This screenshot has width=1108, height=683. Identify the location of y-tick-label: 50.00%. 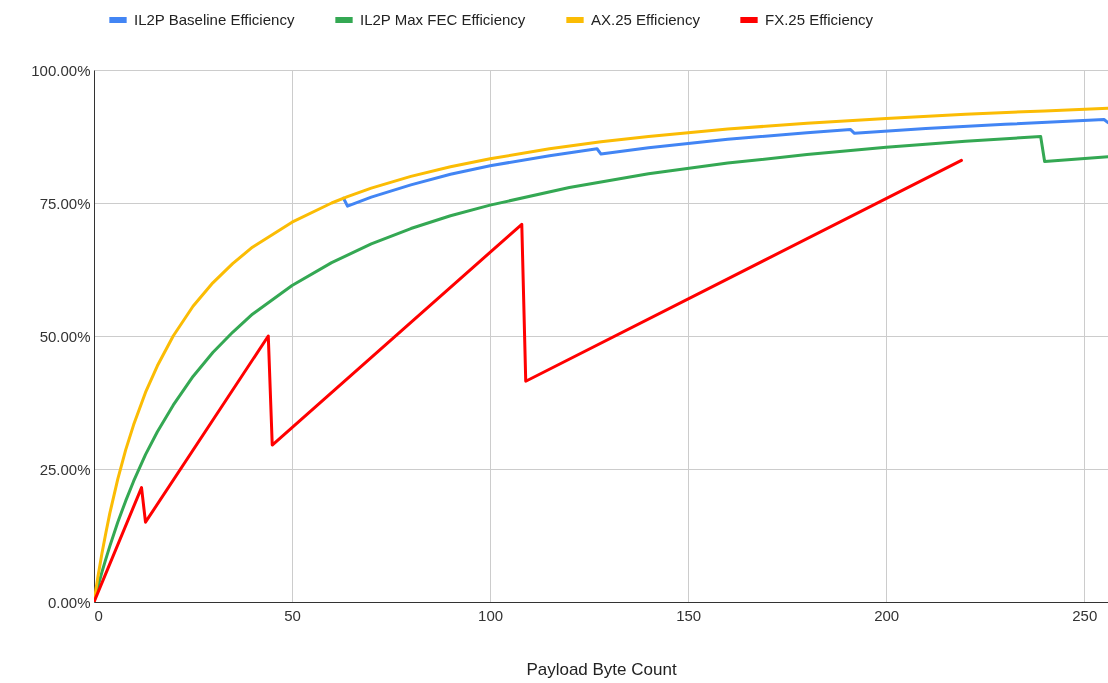
(65, 336).